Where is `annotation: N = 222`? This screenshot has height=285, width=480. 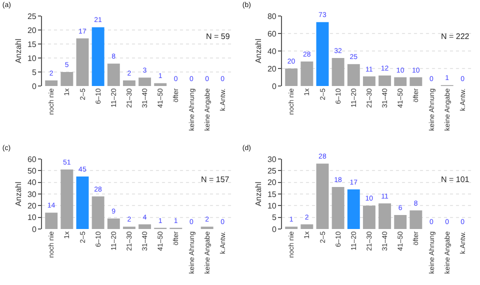 annotation: N = 222 is located at coordinates (455, 36).